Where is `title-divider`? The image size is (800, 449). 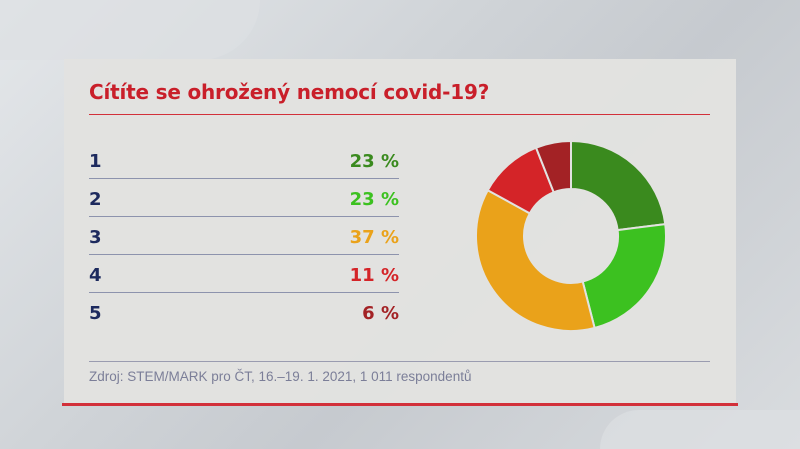
title-divider is located at coordinates (399, 114).